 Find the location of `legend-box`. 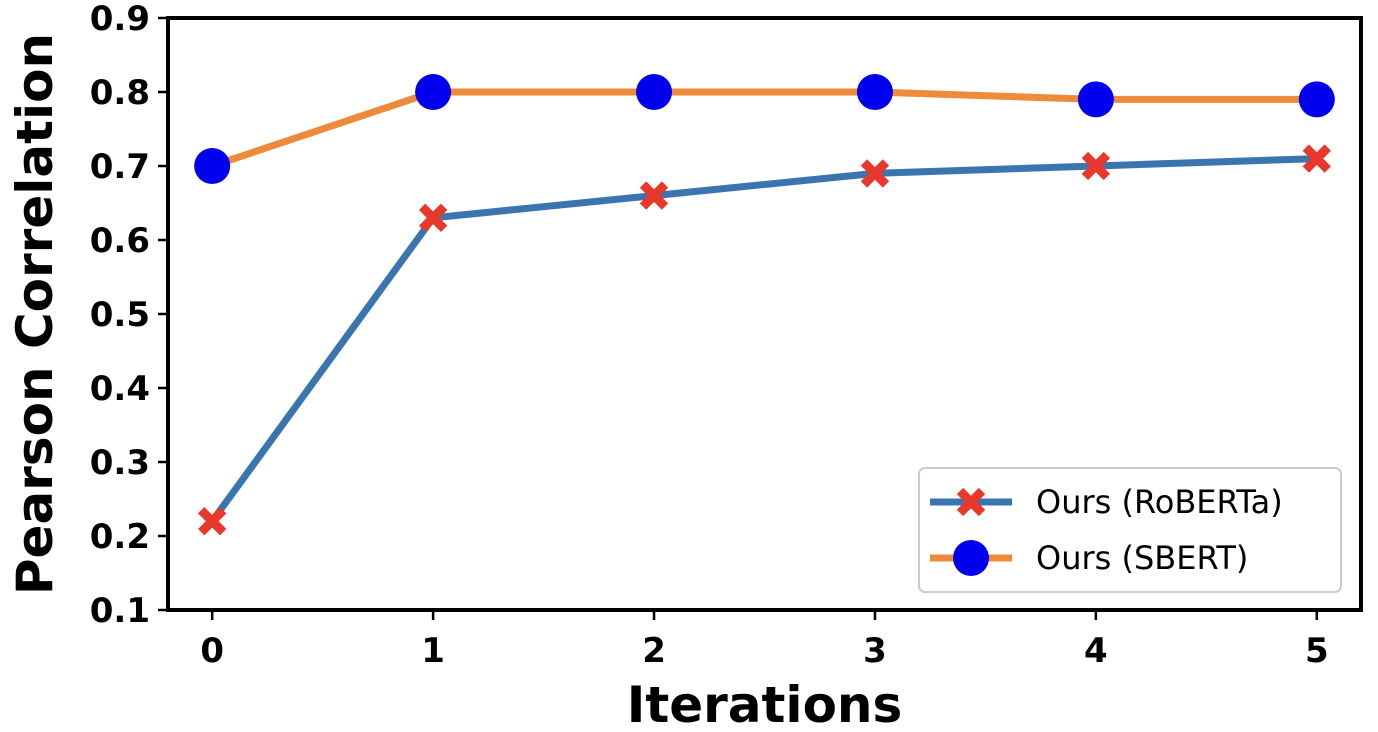

legend-box is located at coordinates (1130, 530).